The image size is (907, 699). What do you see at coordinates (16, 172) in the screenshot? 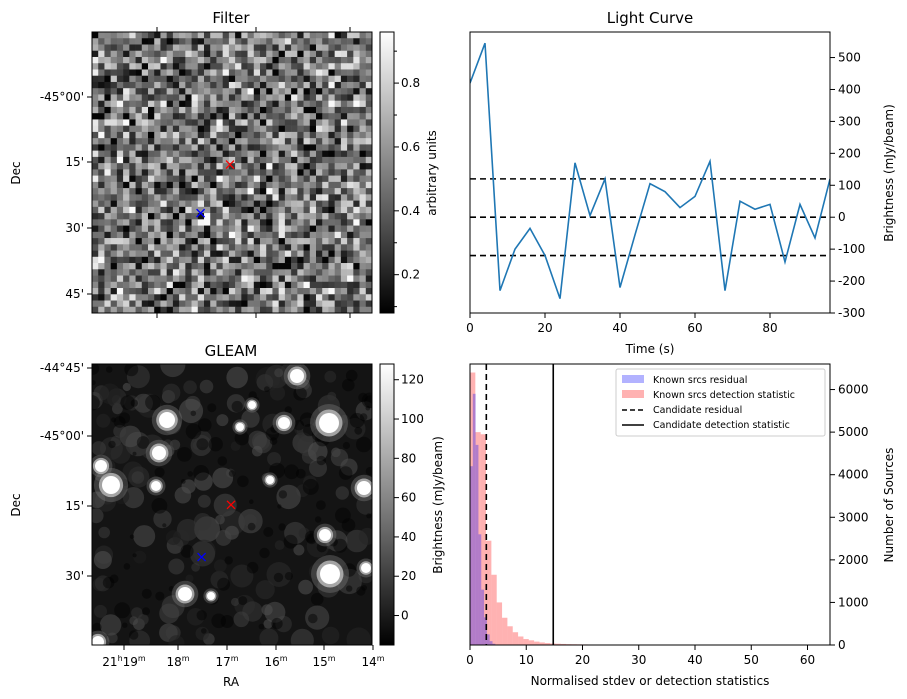
I see `filter-y-label: Dec` at bounding box center [16, 172].